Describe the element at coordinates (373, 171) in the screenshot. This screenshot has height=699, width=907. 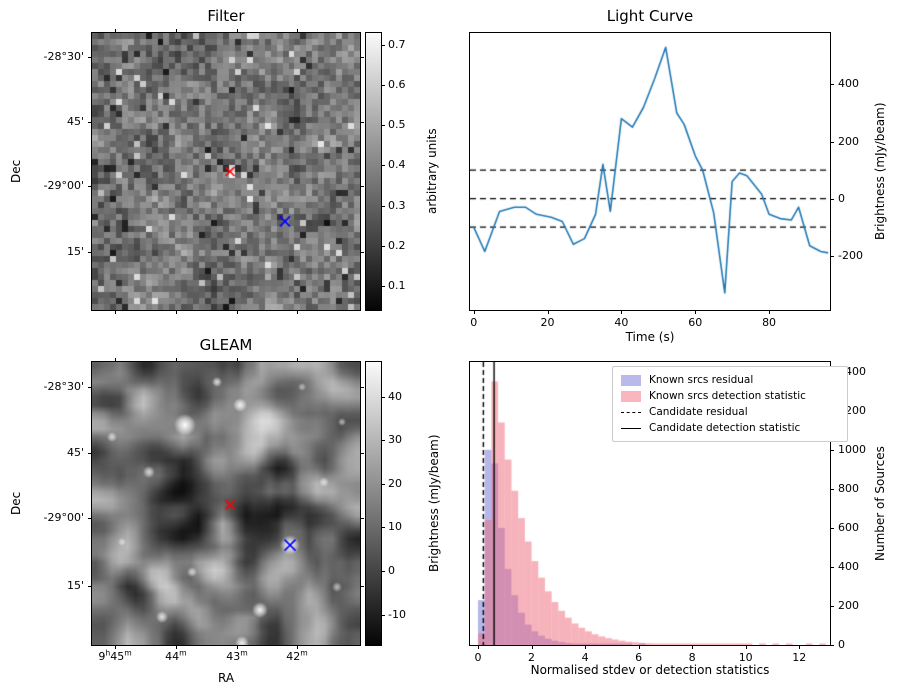
I see `filter-colorbar` at that location.